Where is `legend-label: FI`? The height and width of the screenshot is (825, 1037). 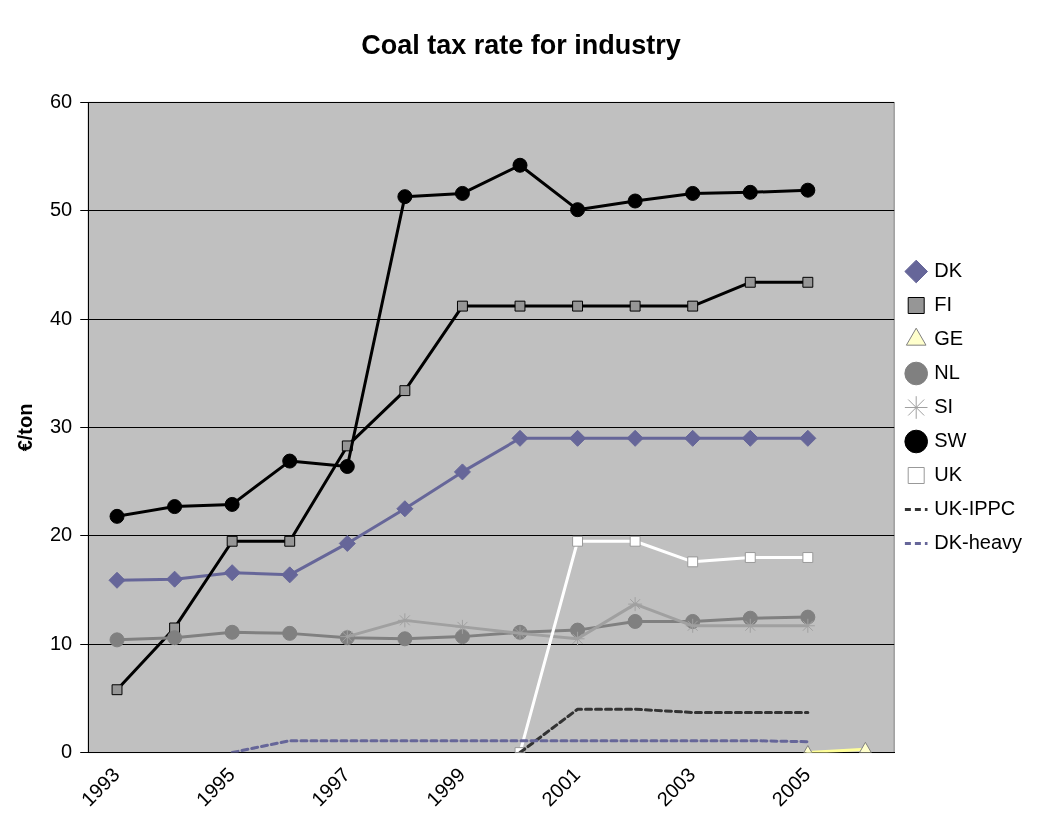
legend-label: FI is located at coordinates (943, 304).